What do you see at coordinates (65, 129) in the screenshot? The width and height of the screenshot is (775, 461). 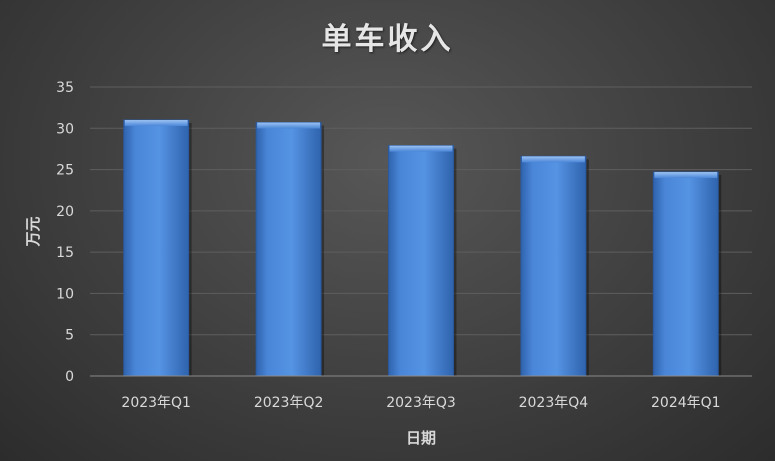 I see `y-tick-label: 30` at bounding box center [65, 129].